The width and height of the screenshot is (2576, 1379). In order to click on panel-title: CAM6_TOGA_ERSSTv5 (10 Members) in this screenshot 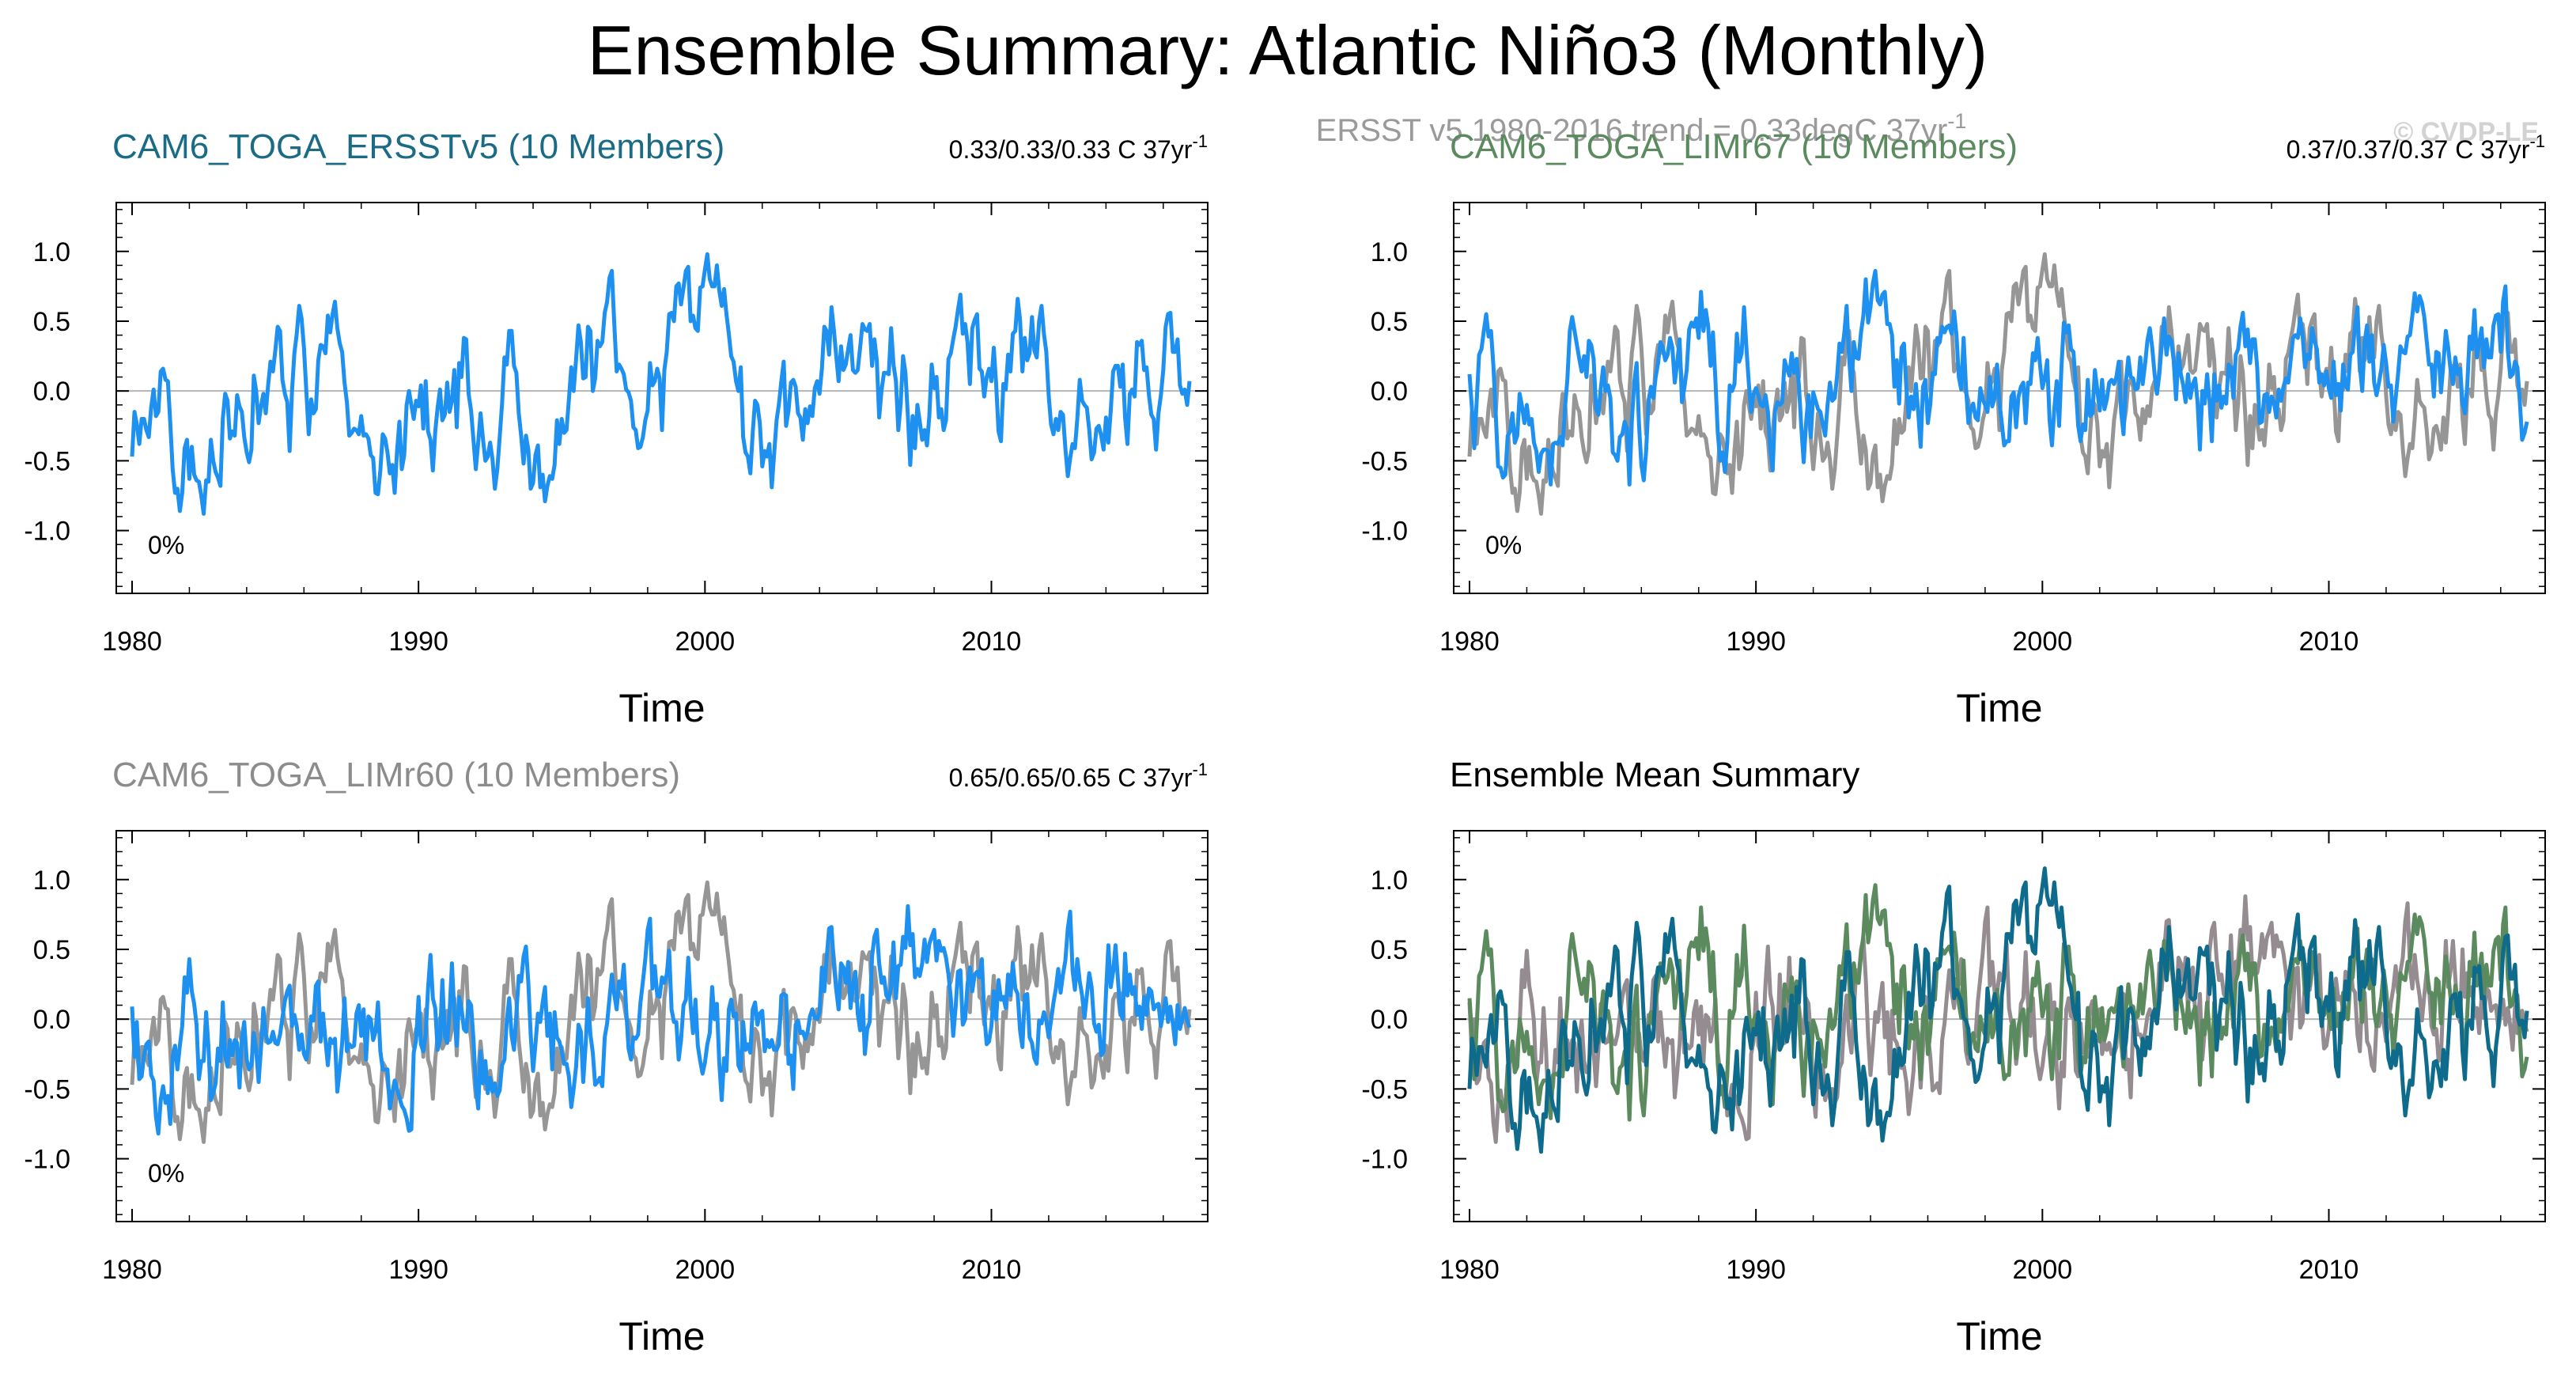, I will do `click(418, 146)`.